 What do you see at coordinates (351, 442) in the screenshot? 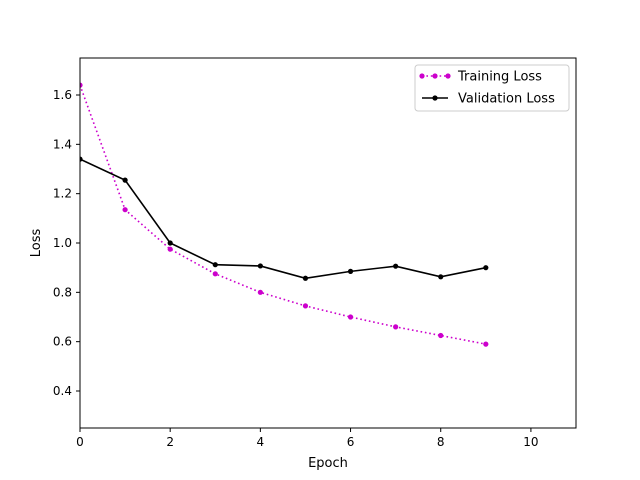
I see `x-tick-label: 6` at bounding box center [351, 442].